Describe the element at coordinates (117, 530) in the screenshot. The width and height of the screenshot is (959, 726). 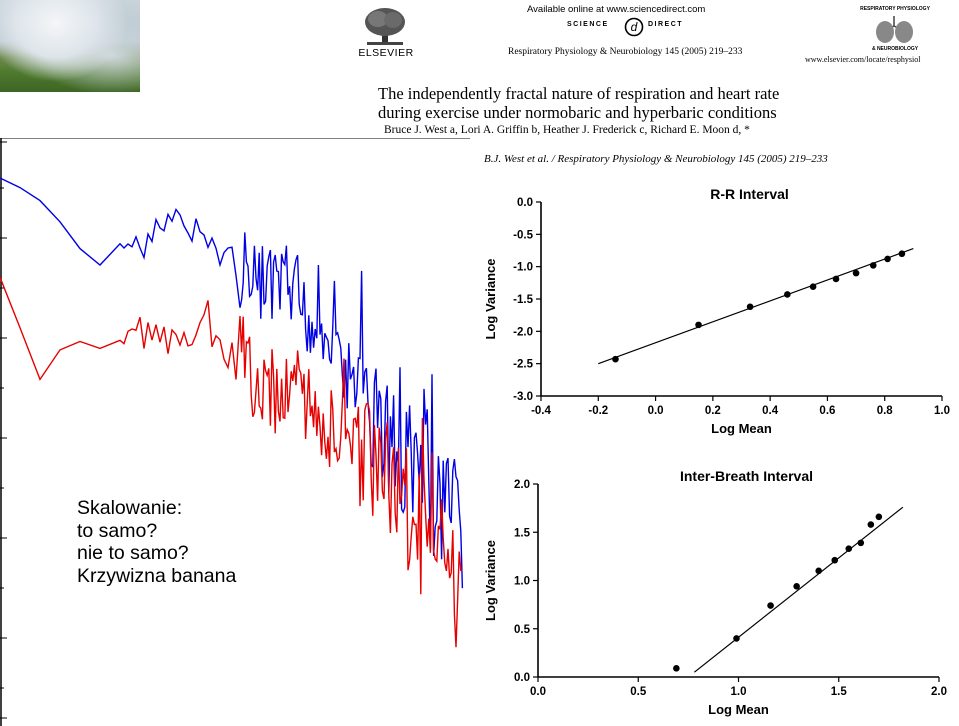
I see `caption-line2: to samo?` at that location.